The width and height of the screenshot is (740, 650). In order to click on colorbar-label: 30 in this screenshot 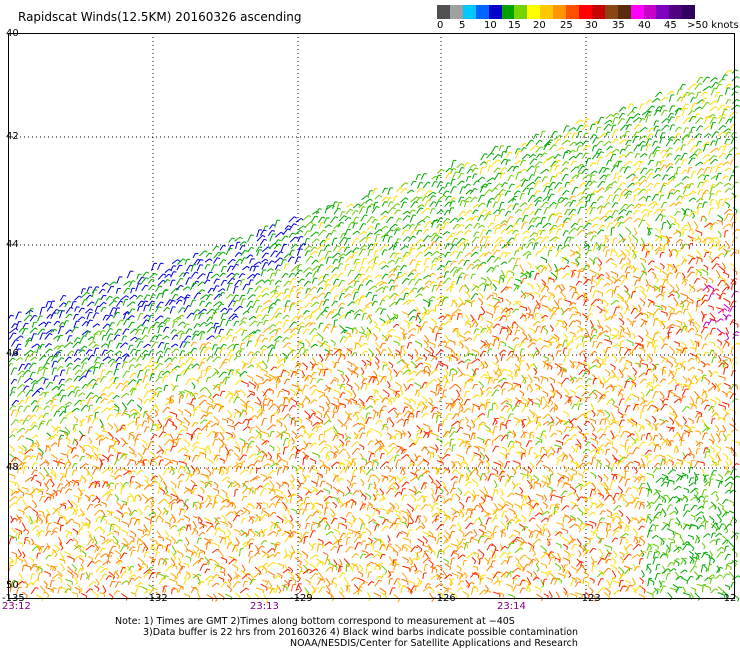, I will do `click(591, 25)`.